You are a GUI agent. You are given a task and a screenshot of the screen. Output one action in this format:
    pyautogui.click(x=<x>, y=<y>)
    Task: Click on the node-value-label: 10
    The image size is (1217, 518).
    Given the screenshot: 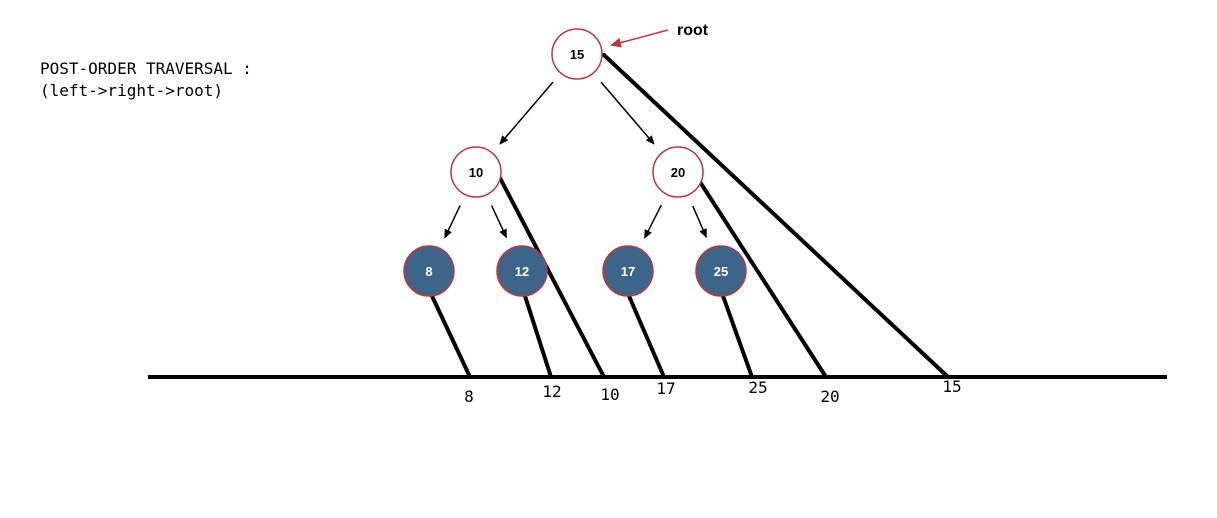 What is the action you would take?
    pyautogui.click(x=476, y=172)
    